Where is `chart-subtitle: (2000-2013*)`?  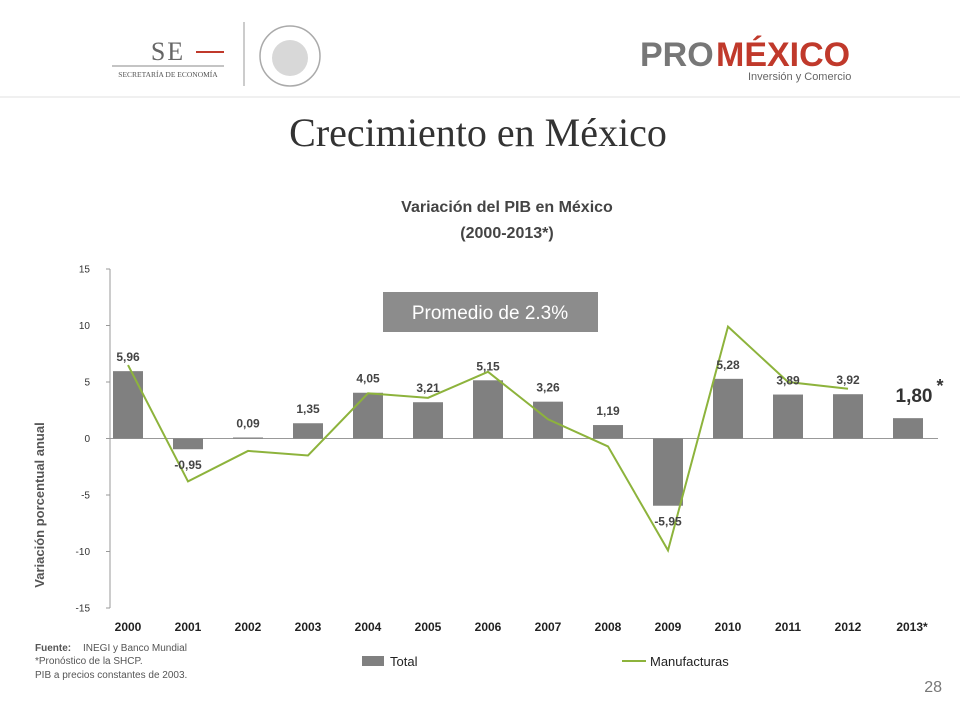
chart-subtitle: (2000-2013*) is located at coordinates (506, 233).